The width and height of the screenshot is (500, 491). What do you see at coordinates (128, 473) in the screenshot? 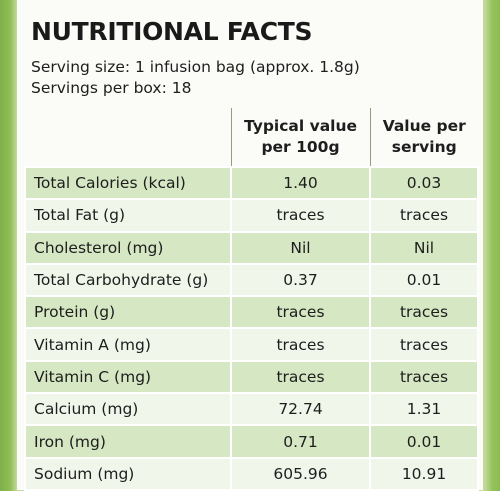
I see `nutrient-name: Sodium (mg)` at bounding box center [128, 473].